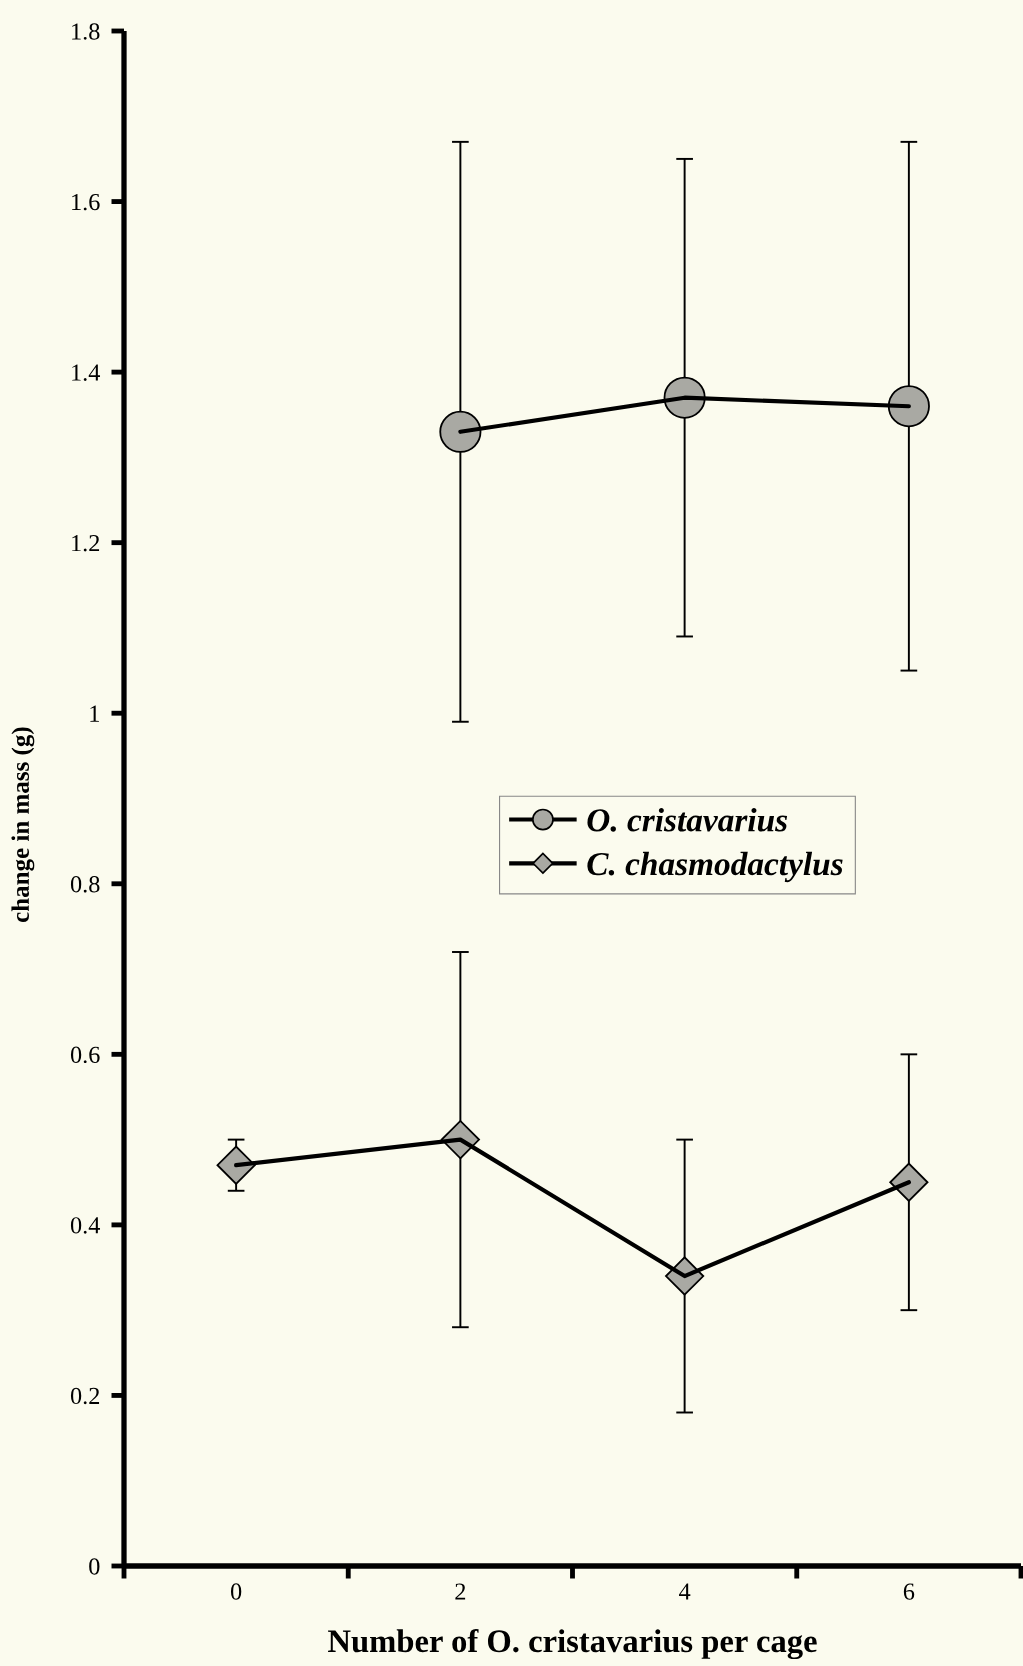 This screenshot has width=1023, height=1666. What do you see at coordinates (687, 820) in the screenshot?
I see `legend-label: O. cristavarius` at bounding box center [687, 820].